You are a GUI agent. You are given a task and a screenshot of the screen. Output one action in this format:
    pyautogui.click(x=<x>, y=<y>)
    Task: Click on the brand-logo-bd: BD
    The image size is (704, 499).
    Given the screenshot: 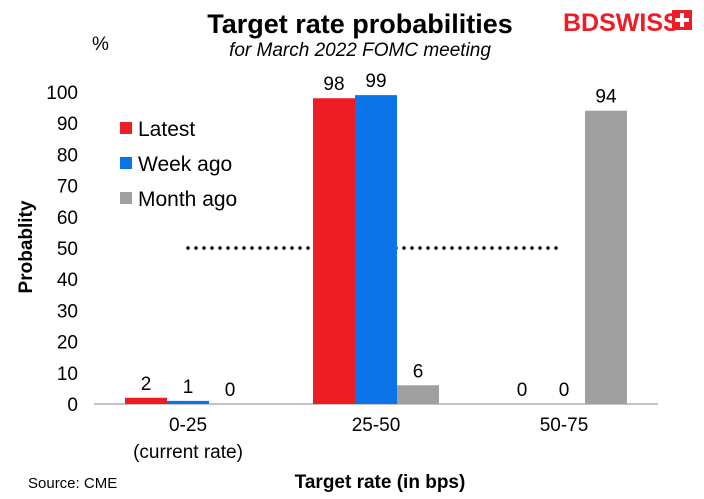 What is the action you would take?
    pyautogui.click(x=581, y=23)
    